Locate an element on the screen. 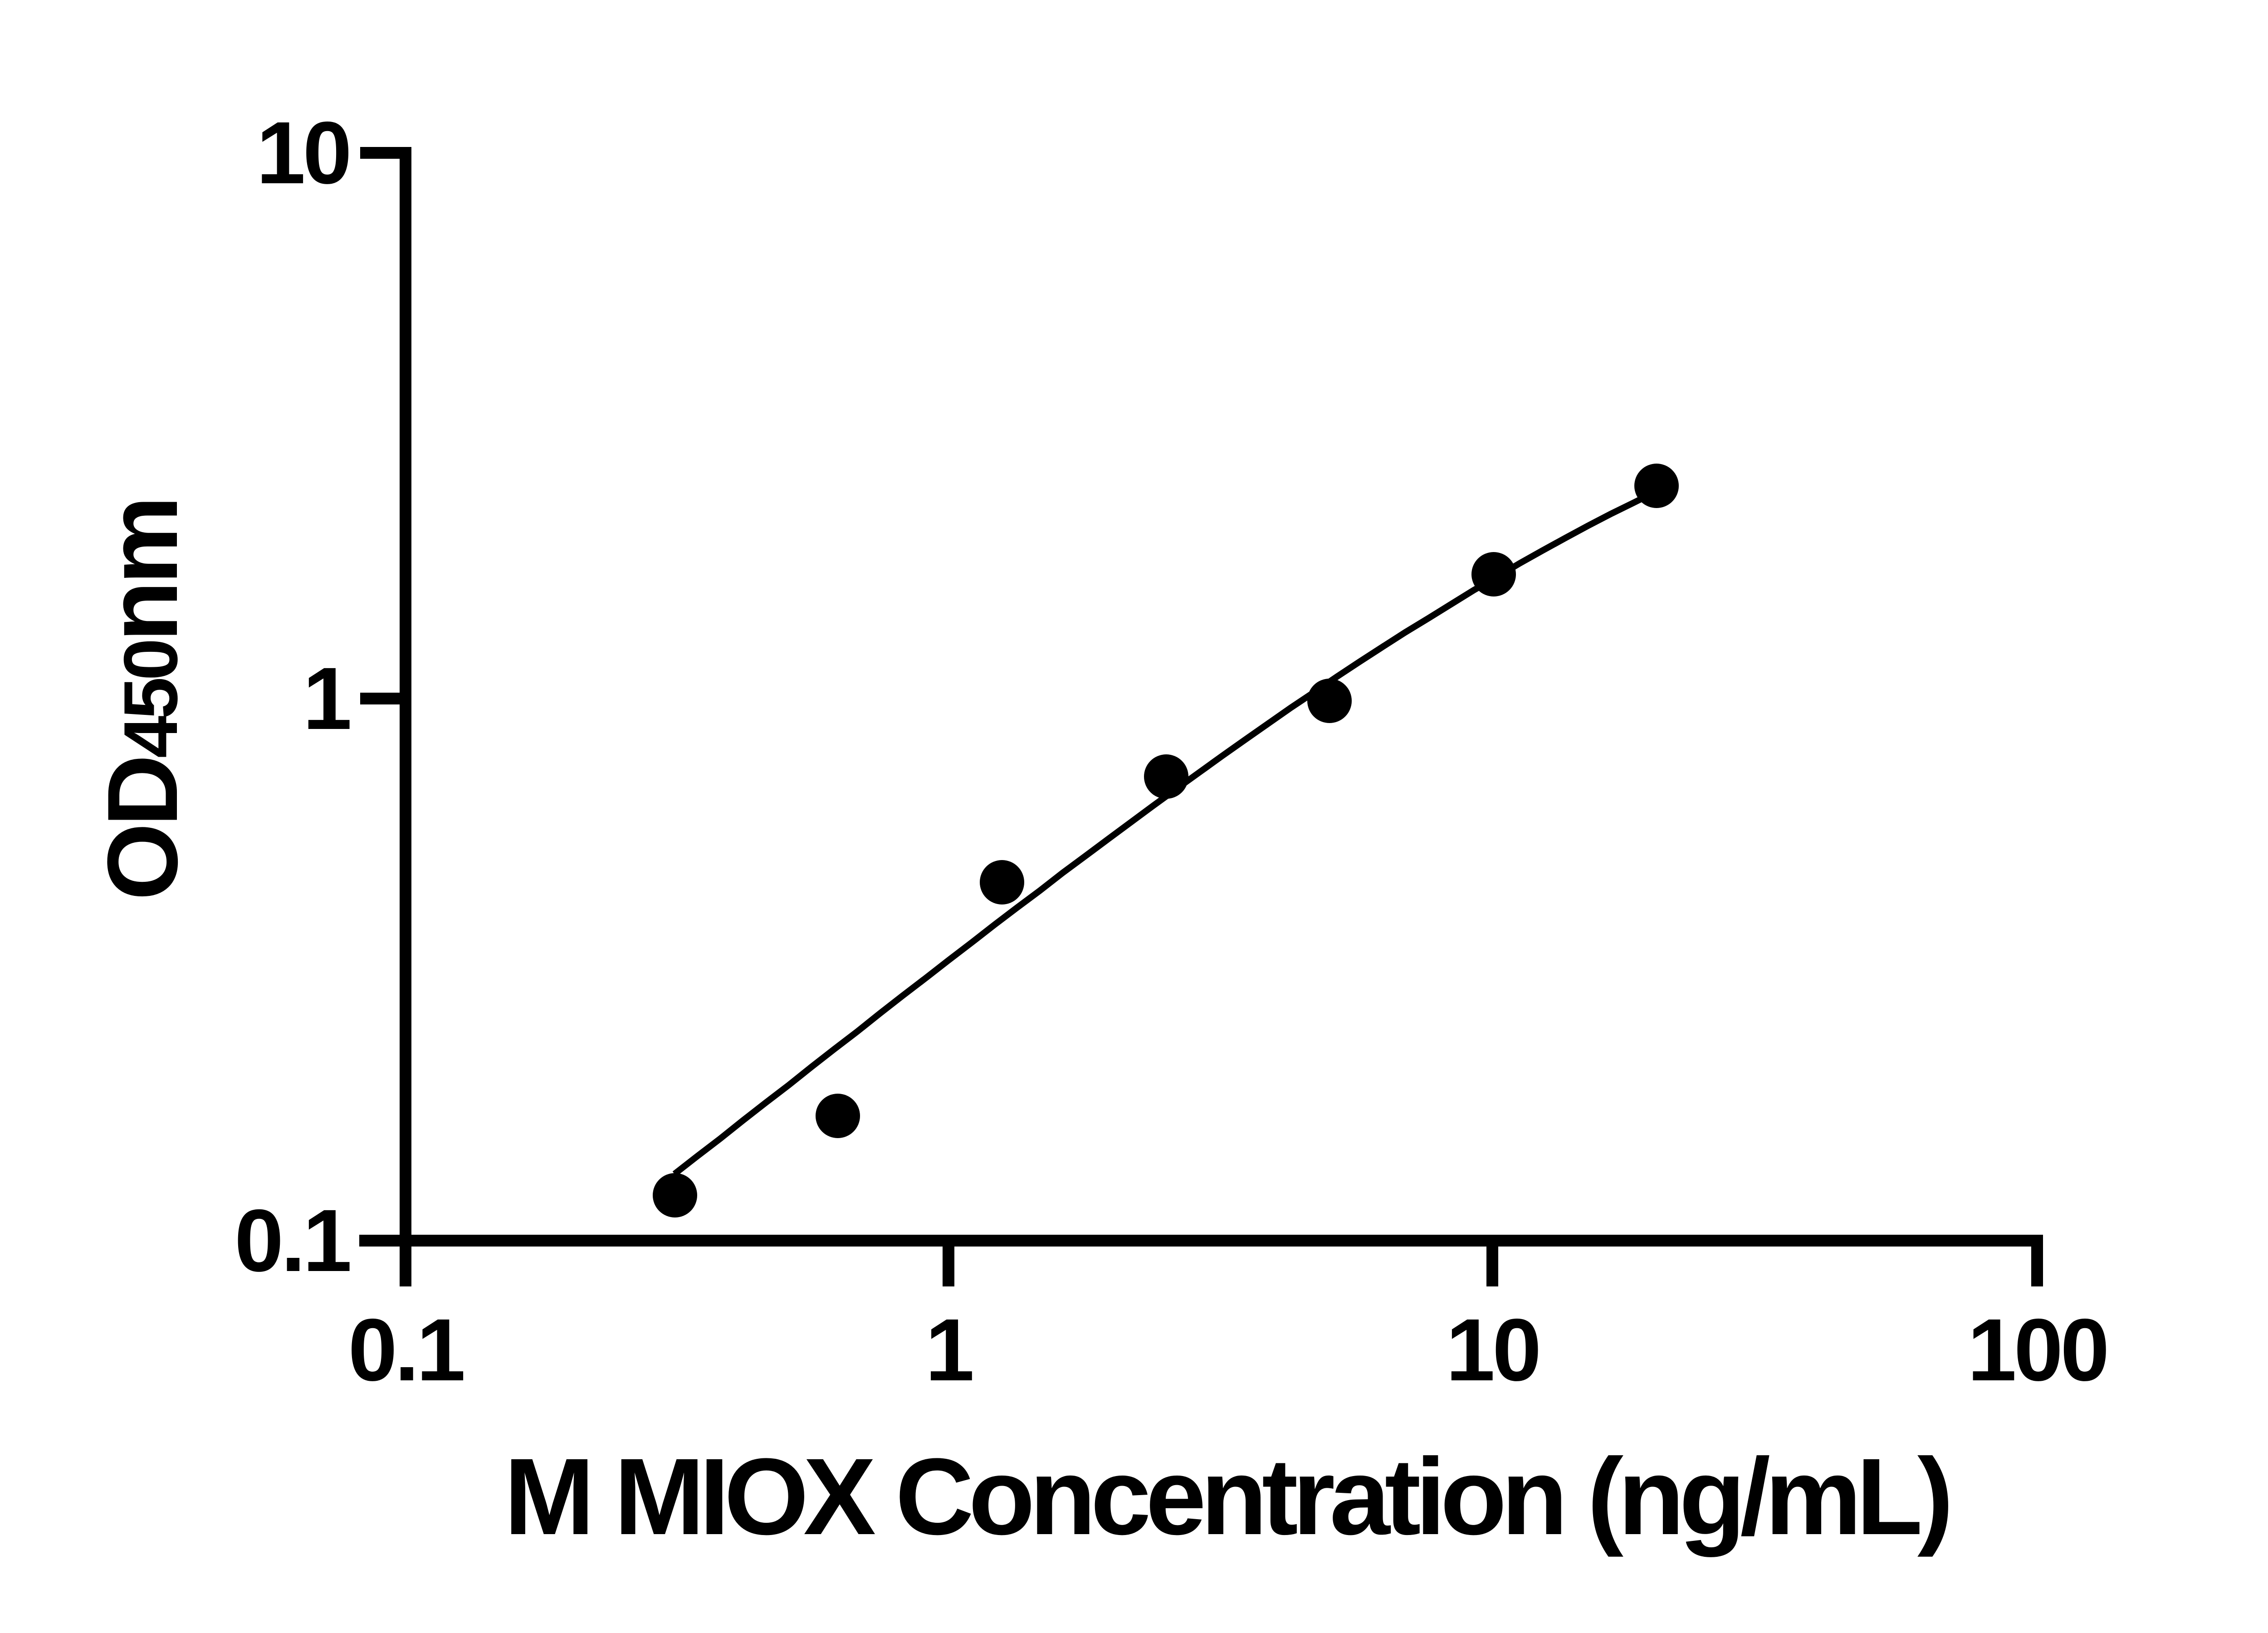 This screenshot has height=1633, width=2268. svg-text: M MIOX Concentration (ng/mL) is located at coordinates (1226, 1496).